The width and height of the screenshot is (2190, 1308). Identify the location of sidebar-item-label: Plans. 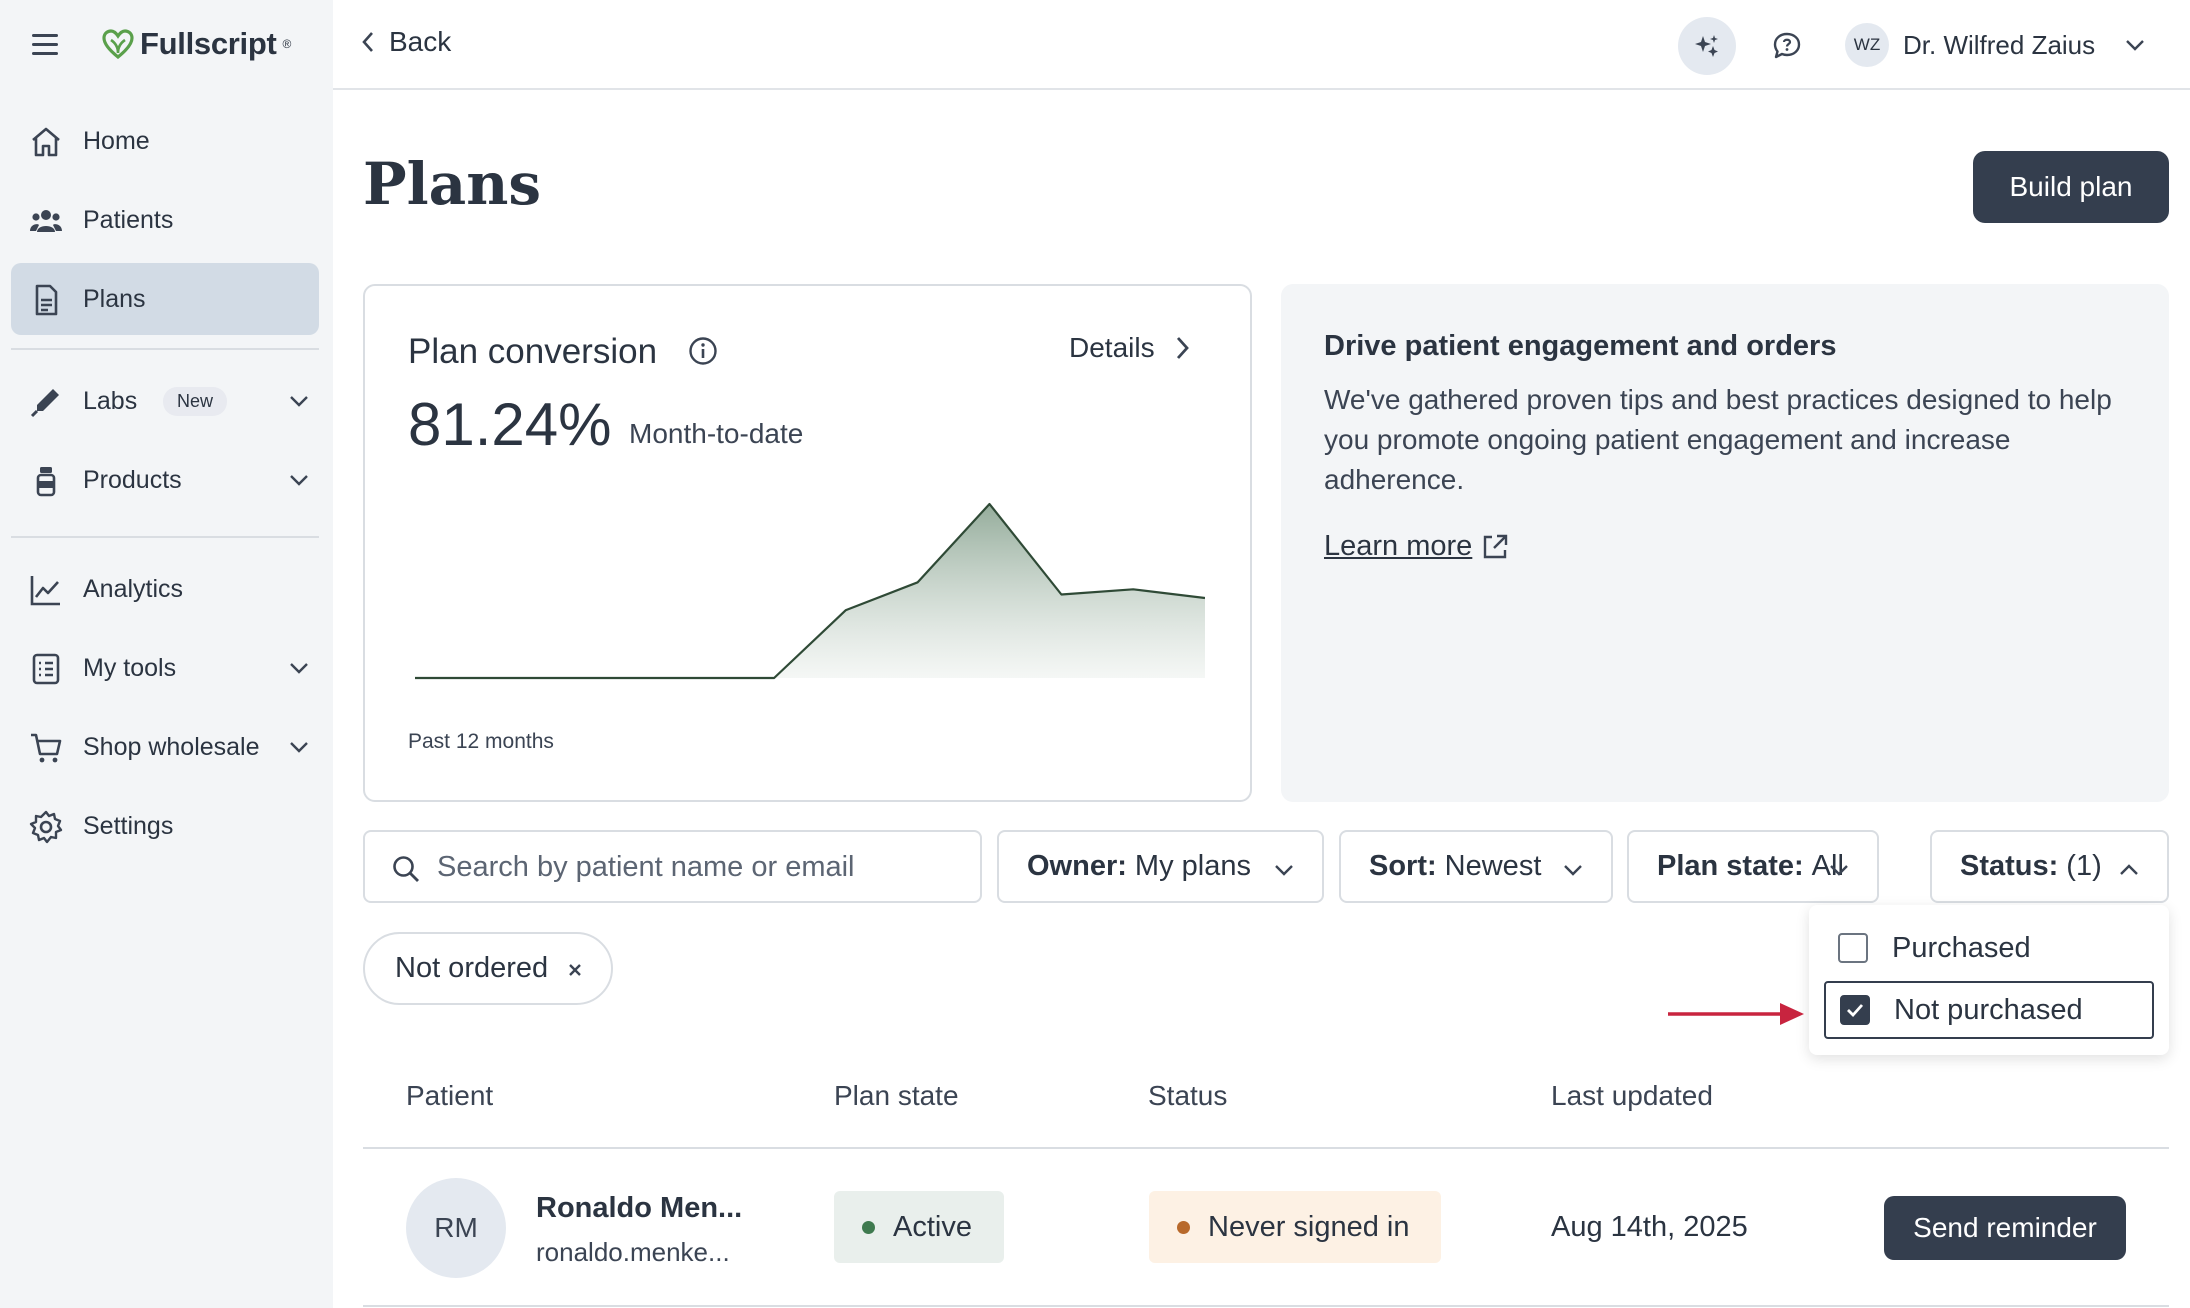
(114, 298).